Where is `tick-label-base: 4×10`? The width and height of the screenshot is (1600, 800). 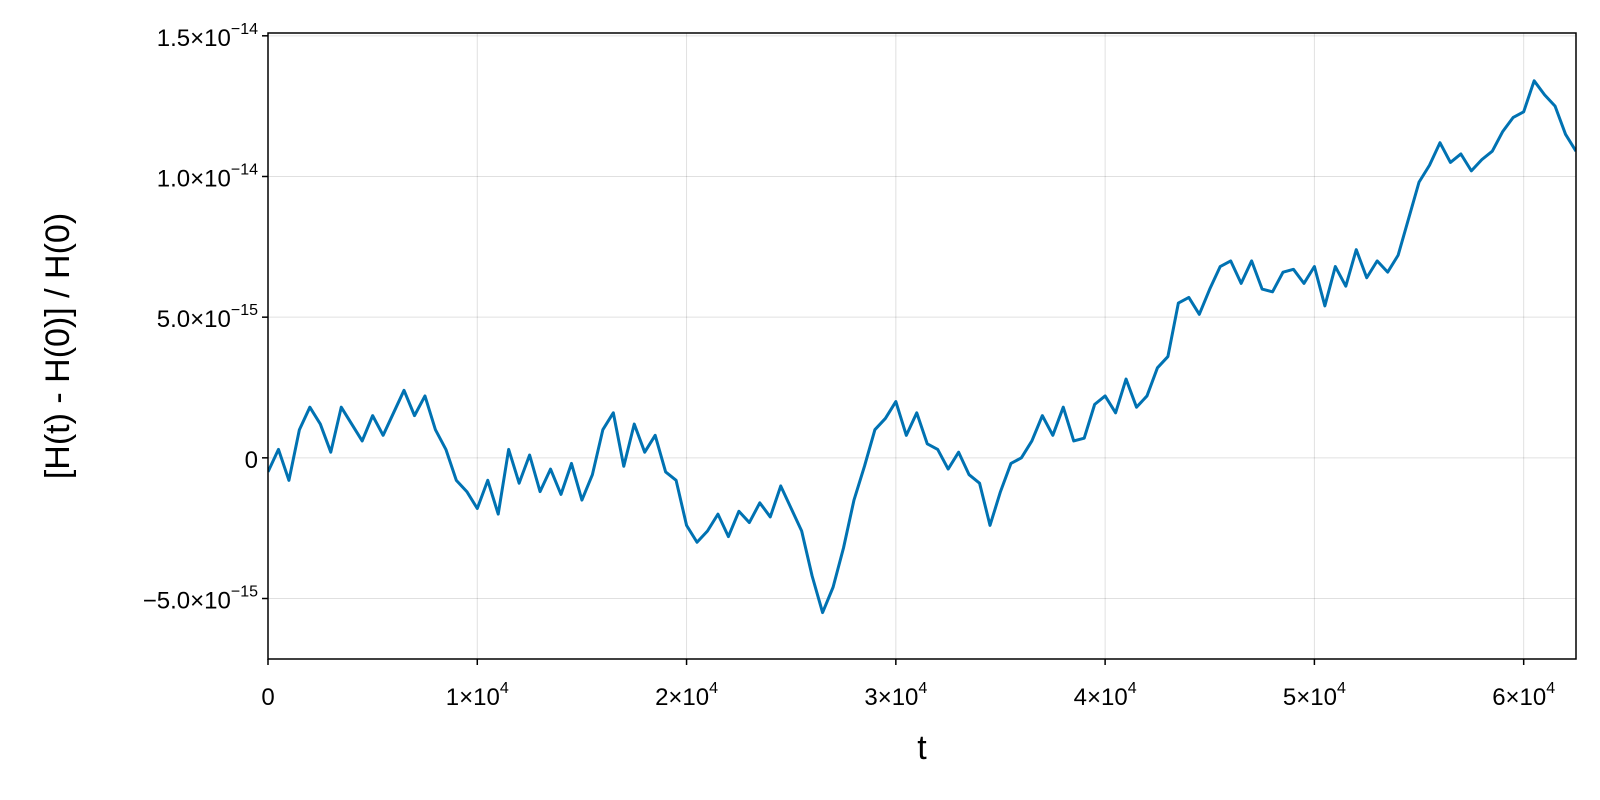
tick-label-base: 4×10 is located at coordinates (1101, 697).